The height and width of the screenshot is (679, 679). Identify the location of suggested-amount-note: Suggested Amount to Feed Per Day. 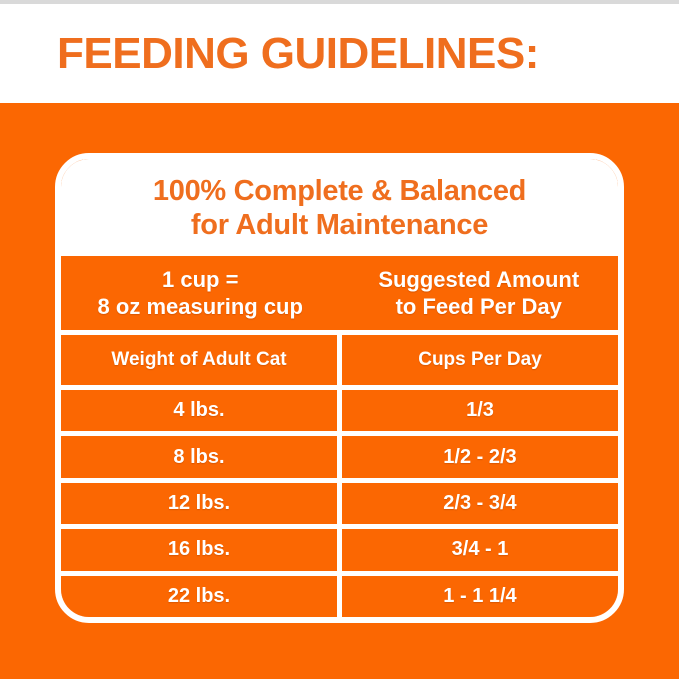
(479, 293).